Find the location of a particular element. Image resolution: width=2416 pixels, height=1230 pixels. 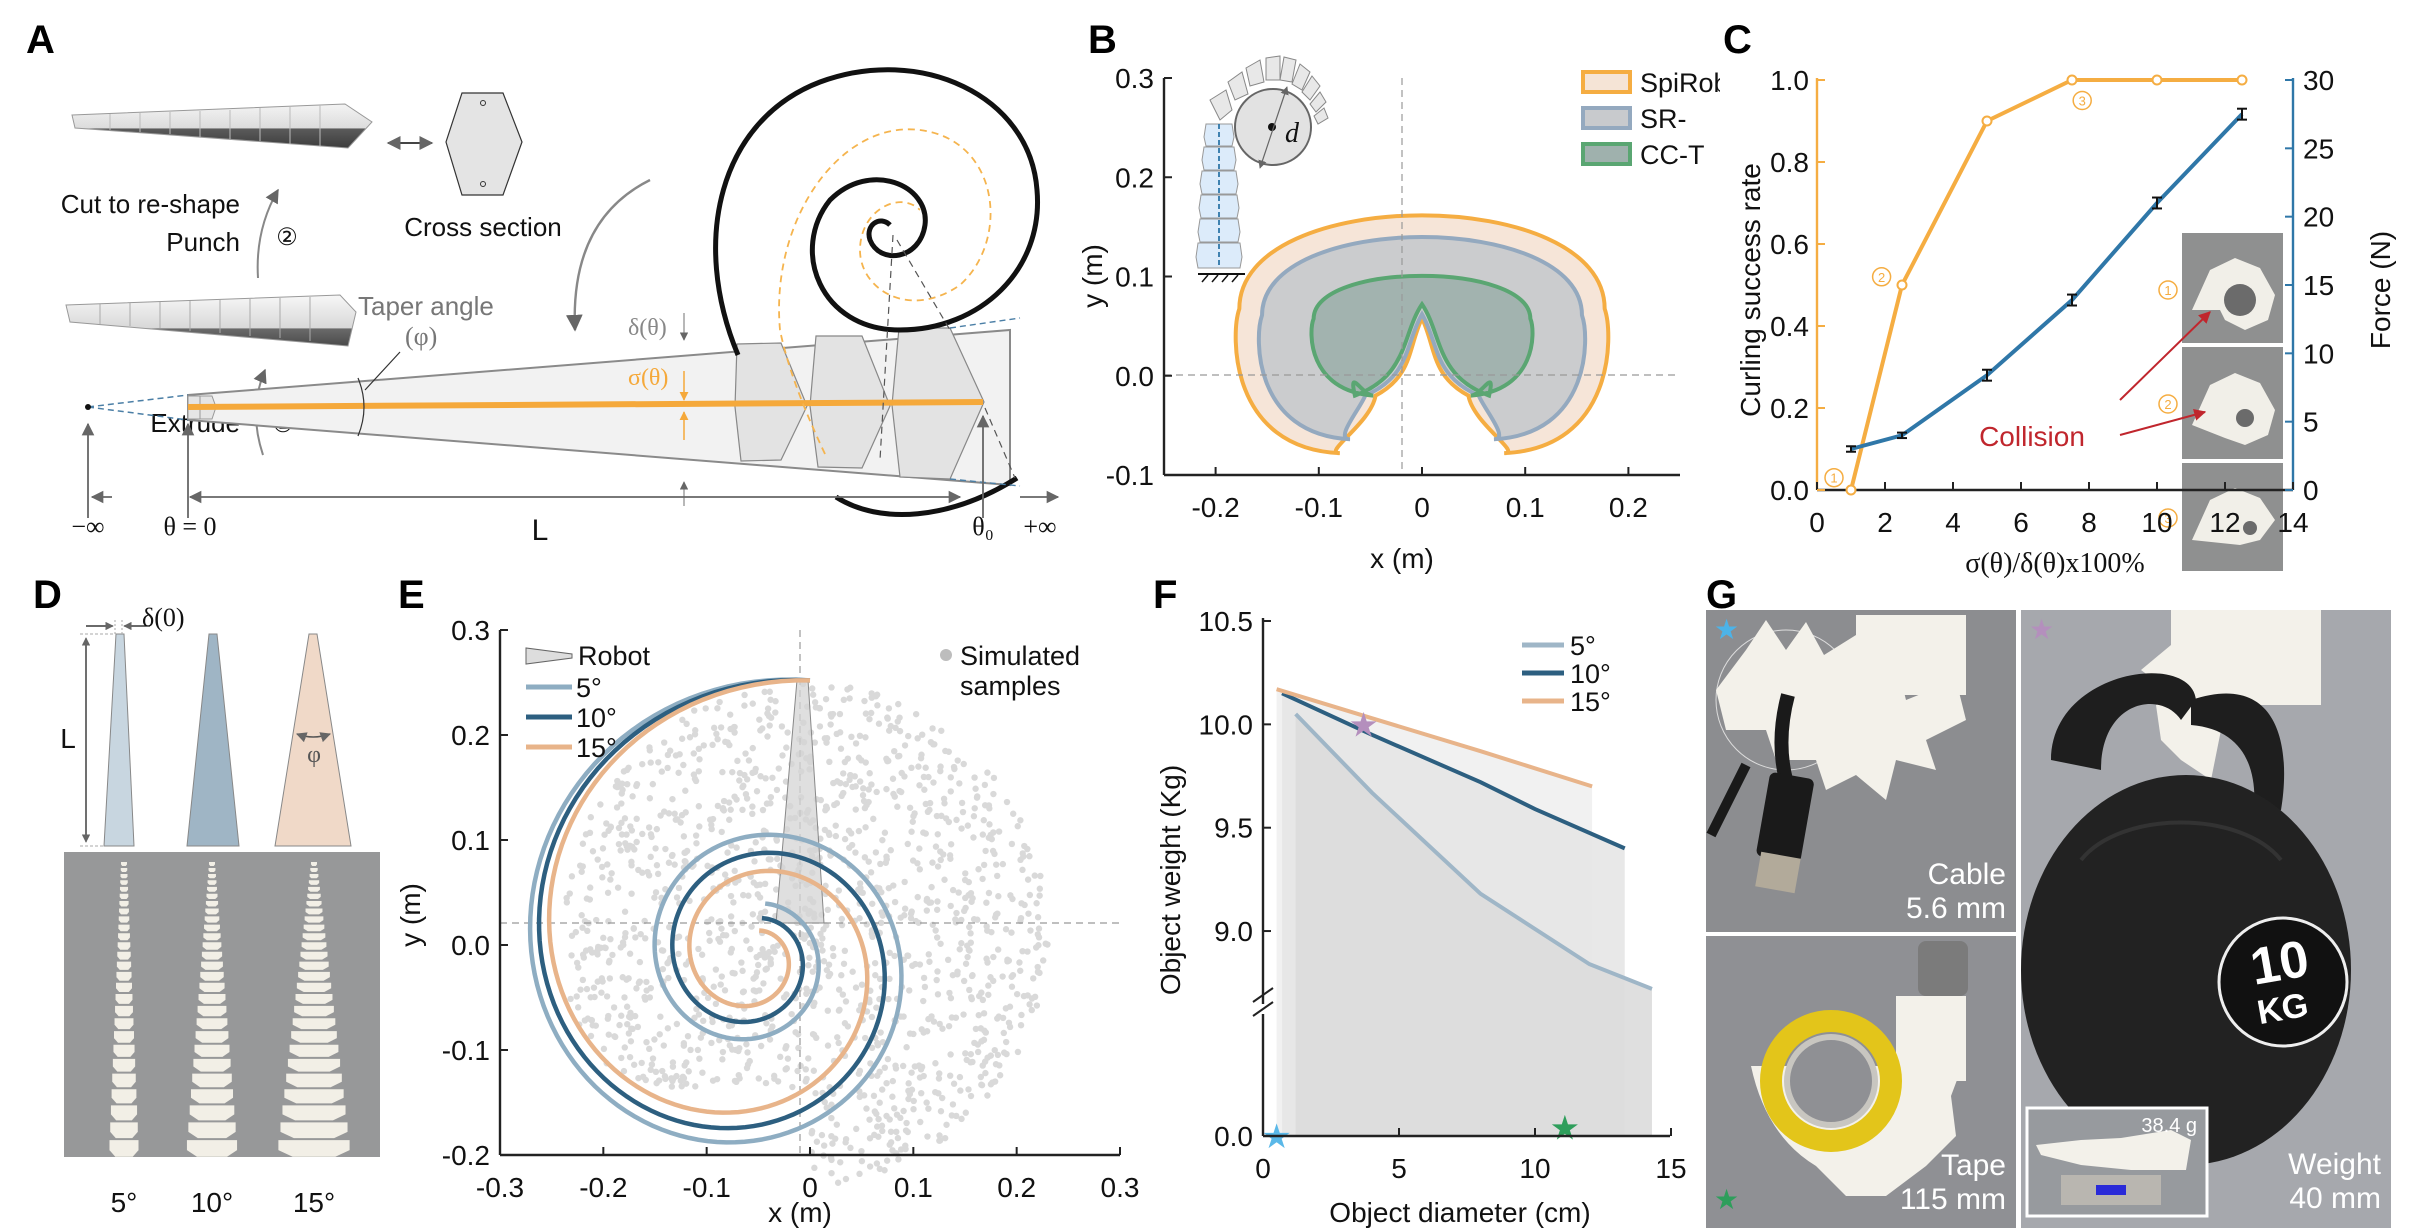

c-success-point is located at coordinates (1902, 285).